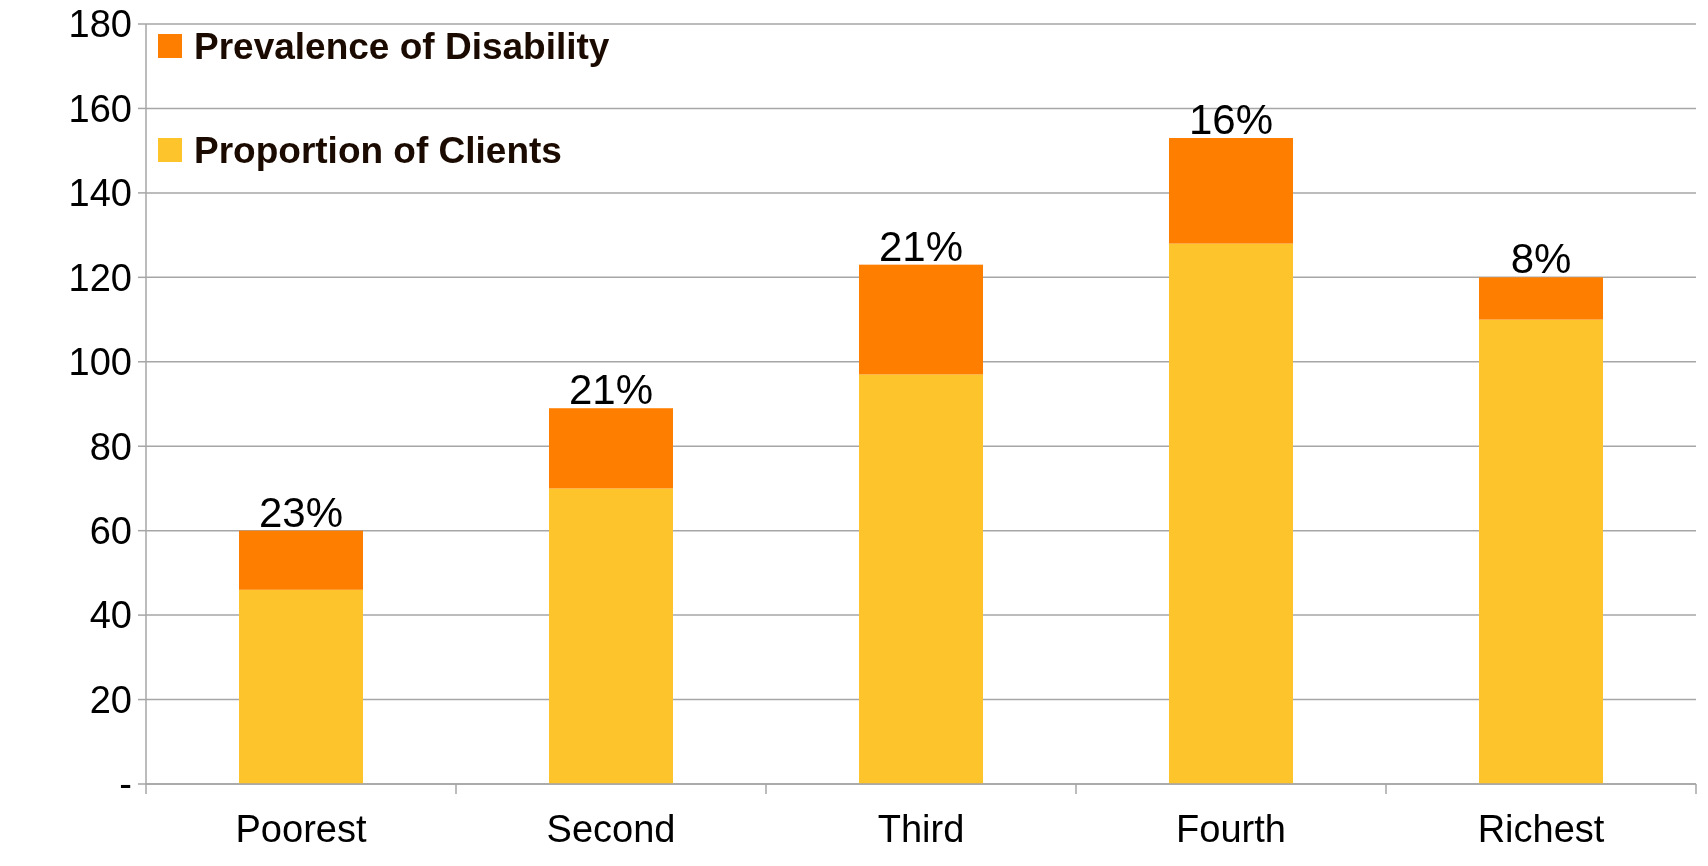 The width and height of the screenshot is (1708, 866). What do you see at coordinates (100, 193) in the screenshot?
I see `y-tick-label: 140` at bounding box center [100, 193].